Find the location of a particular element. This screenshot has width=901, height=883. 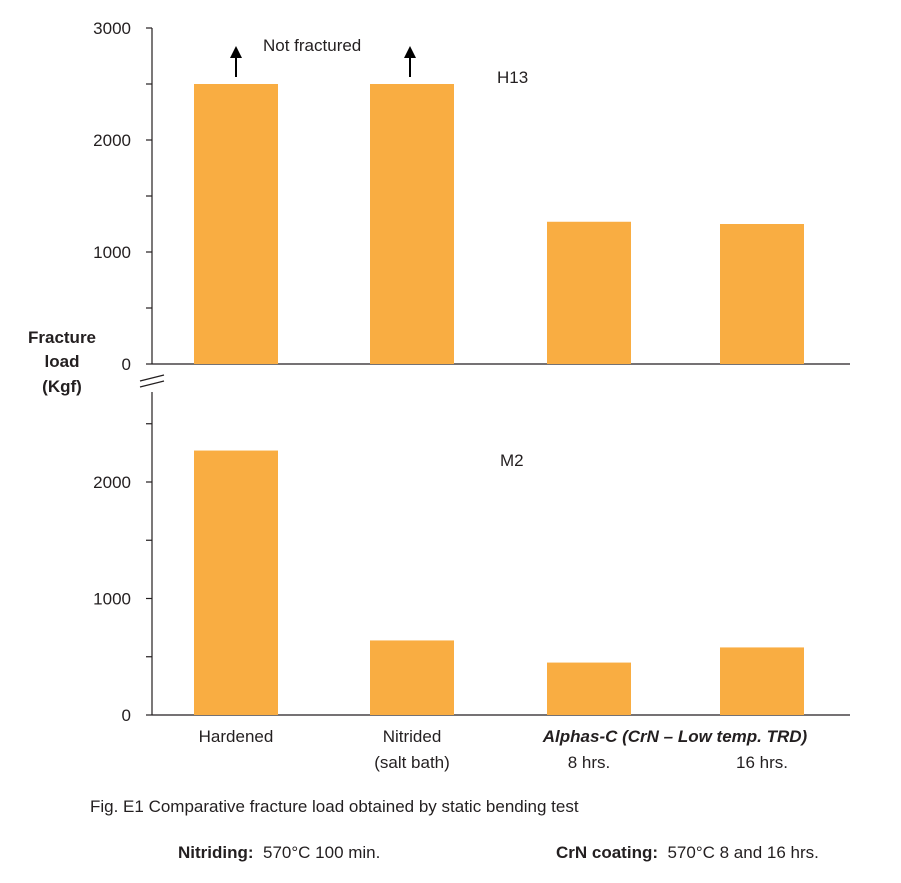

y-tick-label-h13: 2000 is located at coordinates (112, 140).